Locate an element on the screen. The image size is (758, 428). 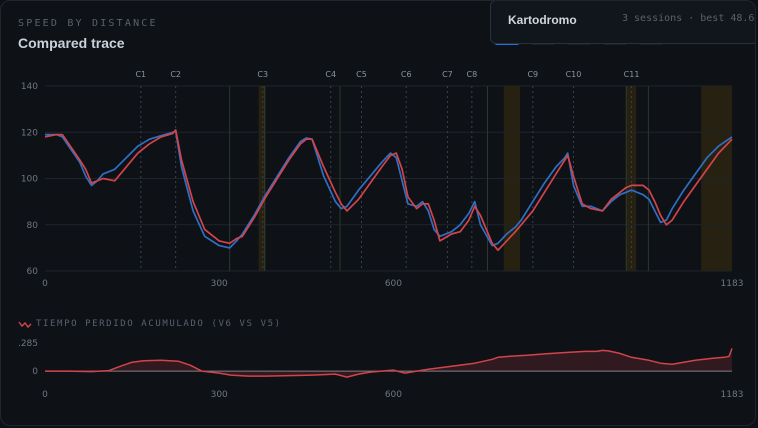
x-tick-label: 600 is located at coordinates (393, 284).